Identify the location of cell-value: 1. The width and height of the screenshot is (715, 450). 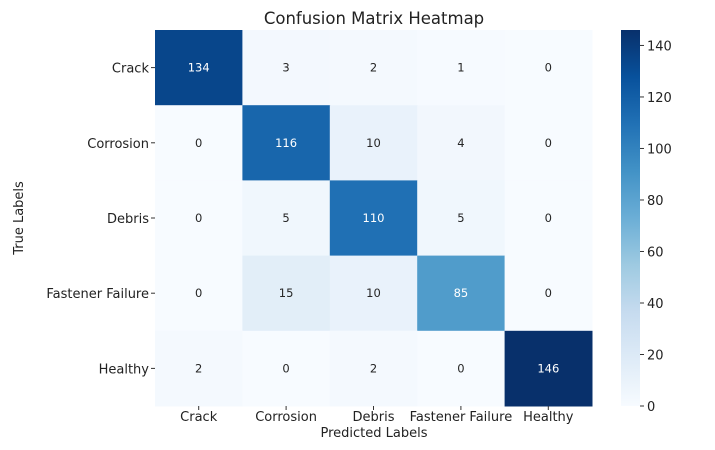
(460, 68).